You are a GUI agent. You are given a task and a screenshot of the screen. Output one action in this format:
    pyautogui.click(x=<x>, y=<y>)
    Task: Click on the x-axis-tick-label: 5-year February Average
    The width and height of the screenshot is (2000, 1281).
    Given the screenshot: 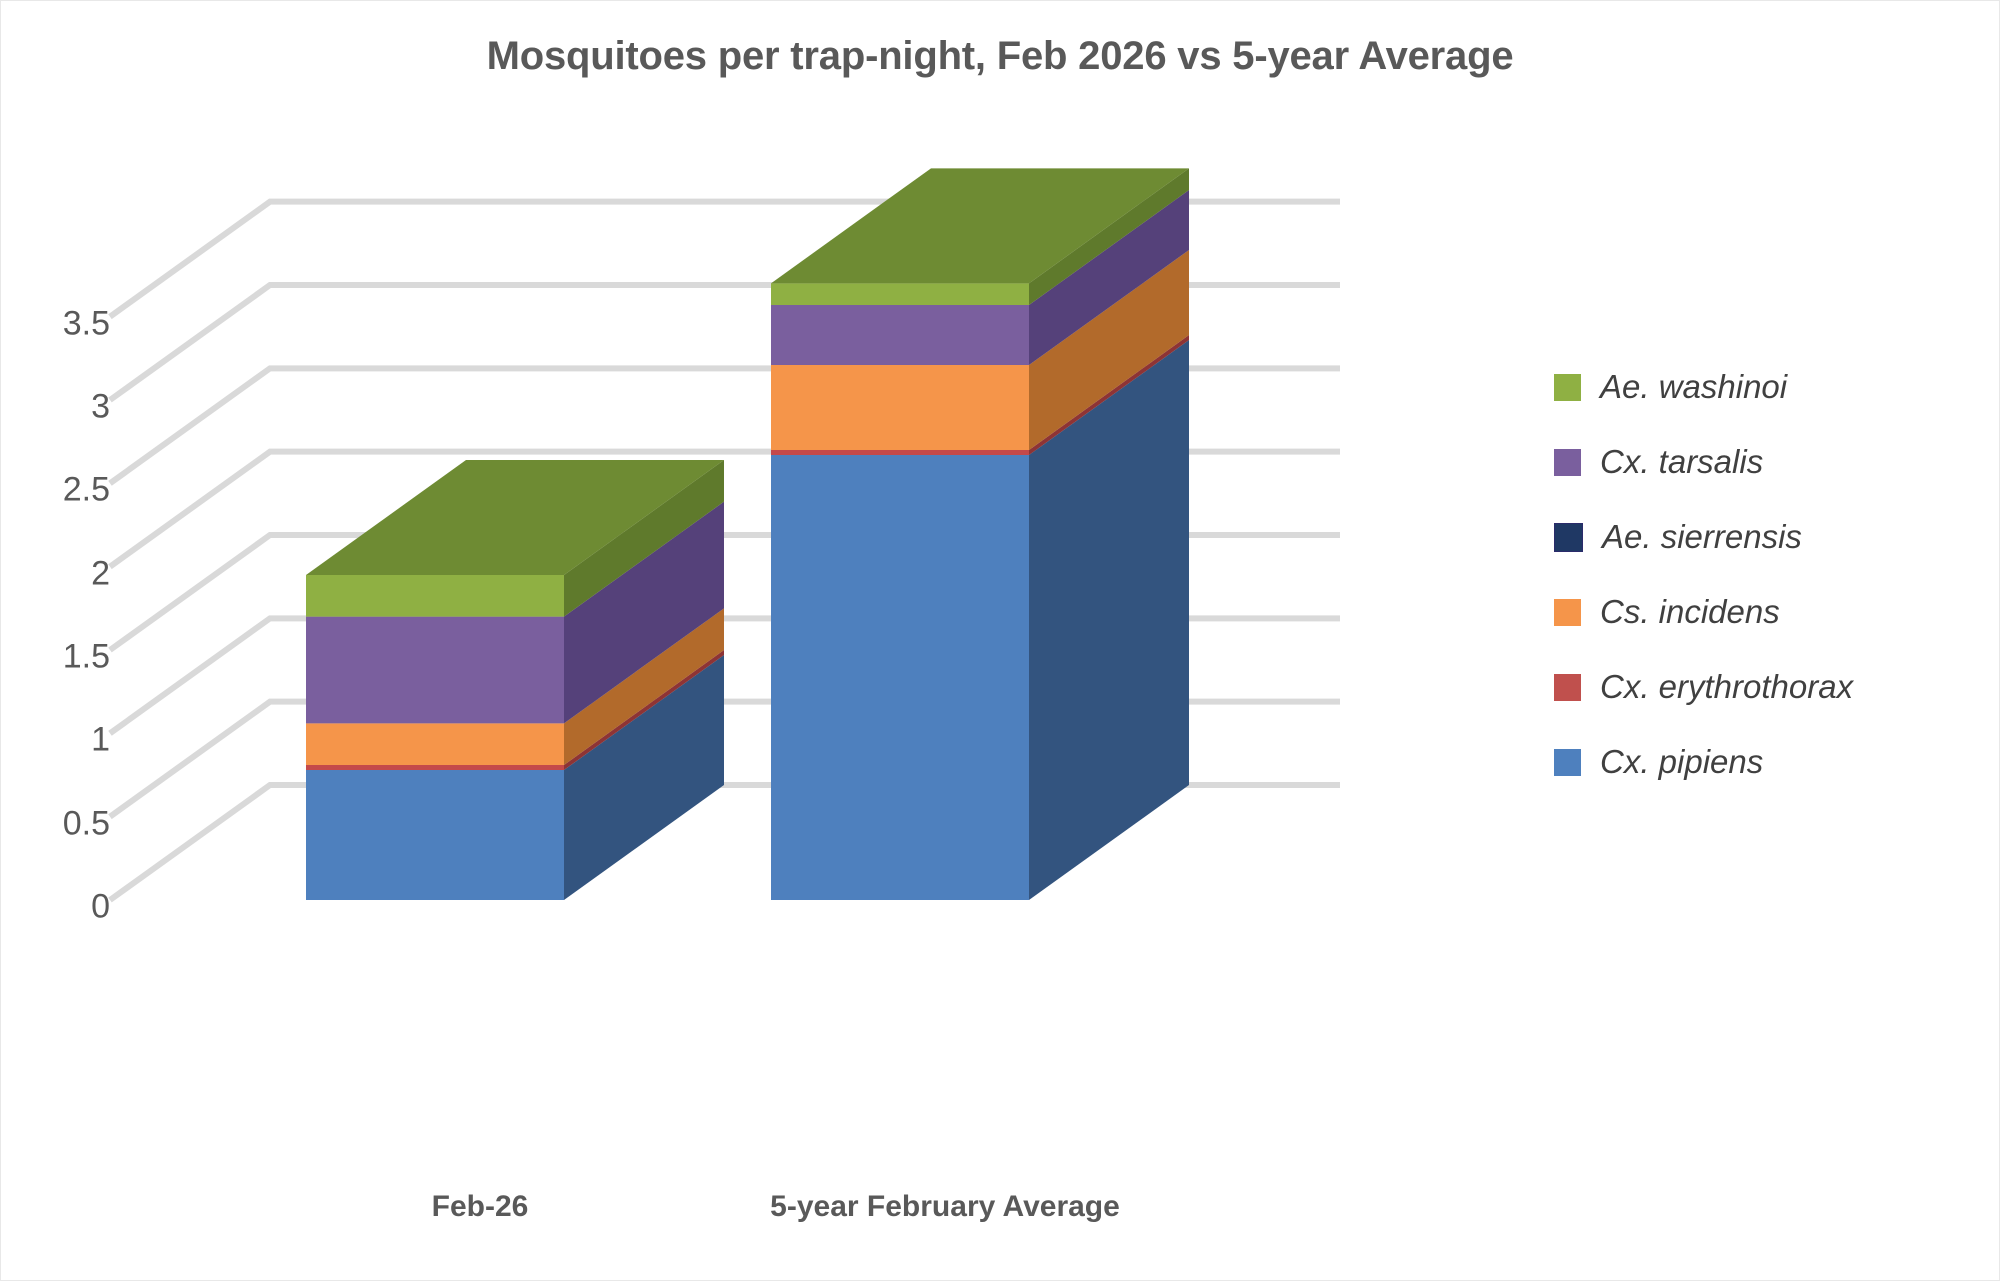 What is the action you would take?
    pyautogui.click(x=945, y=1206)
    